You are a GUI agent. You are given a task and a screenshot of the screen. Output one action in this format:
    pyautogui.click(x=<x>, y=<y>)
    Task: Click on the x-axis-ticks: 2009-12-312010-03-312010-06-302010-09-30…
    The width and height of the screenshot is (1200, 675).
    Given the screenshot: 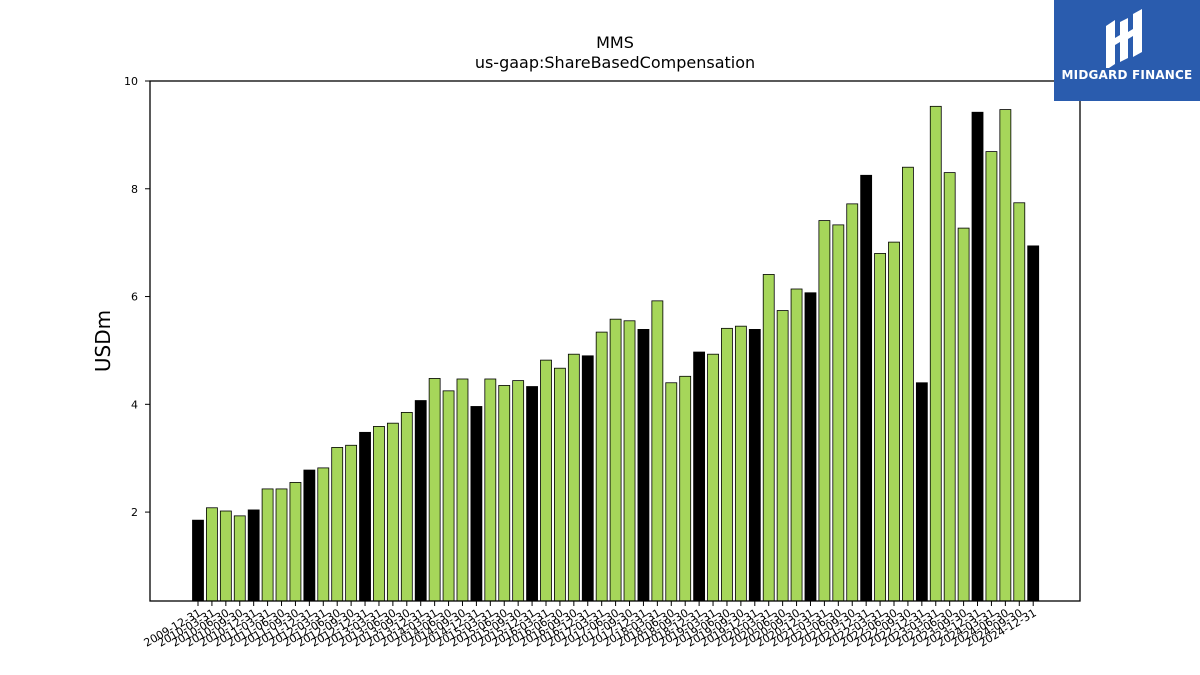 What is the action you would take?
    pyautogui.click(x=590, y=625)
    